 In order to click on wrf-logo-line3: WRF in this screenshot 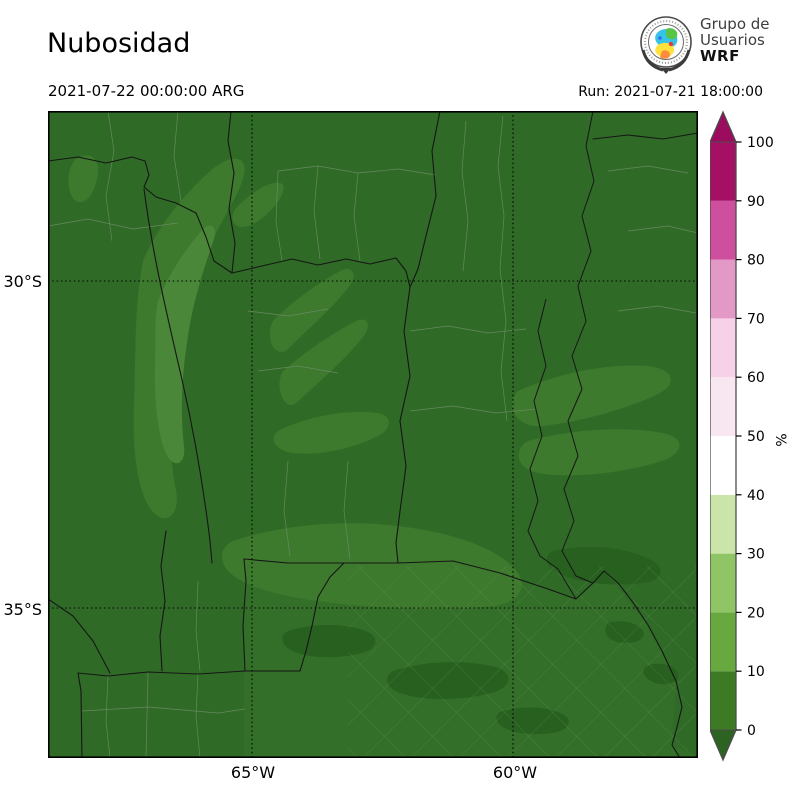, I will do `click(720, 56)`.